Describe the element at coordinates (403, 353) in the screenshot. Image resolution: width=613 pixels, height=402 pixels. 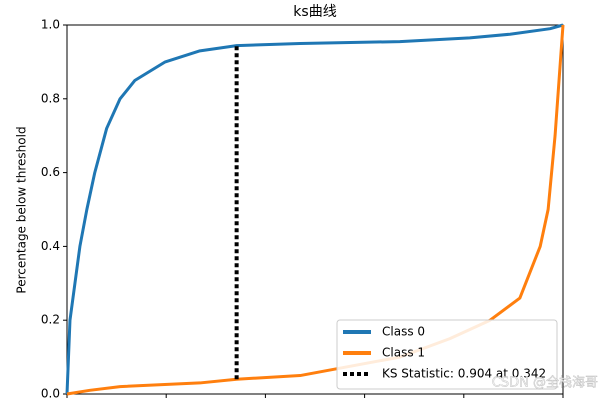
I see `legend-label: Class 1` at that location.